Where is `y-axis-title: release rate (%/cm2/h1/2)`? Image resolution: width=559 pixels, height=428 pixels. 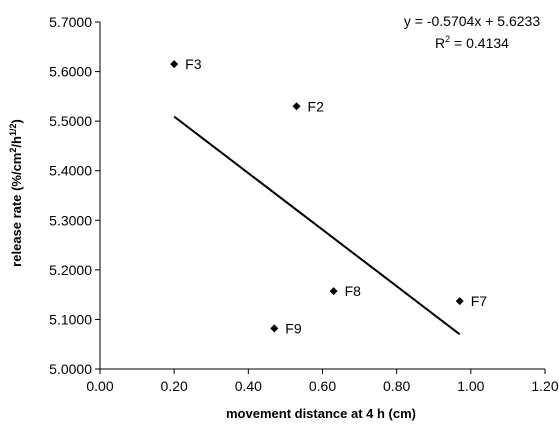
y-axis-title: release rate (%/cm2/h1/2) is located at coordinates (16, 193).